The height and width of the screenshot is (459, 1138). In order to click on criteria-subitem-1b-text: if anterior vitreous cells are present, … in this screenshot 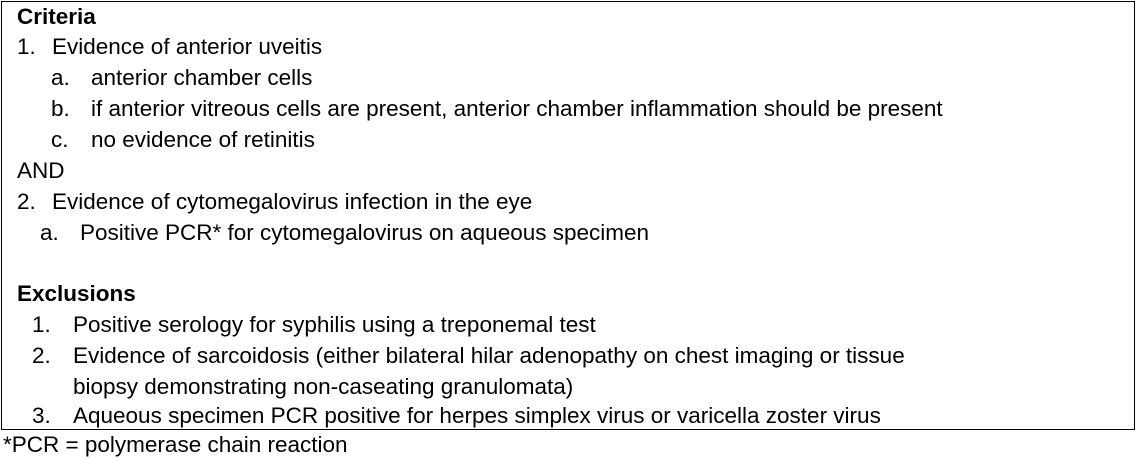, I will do `click(517, 108)`.